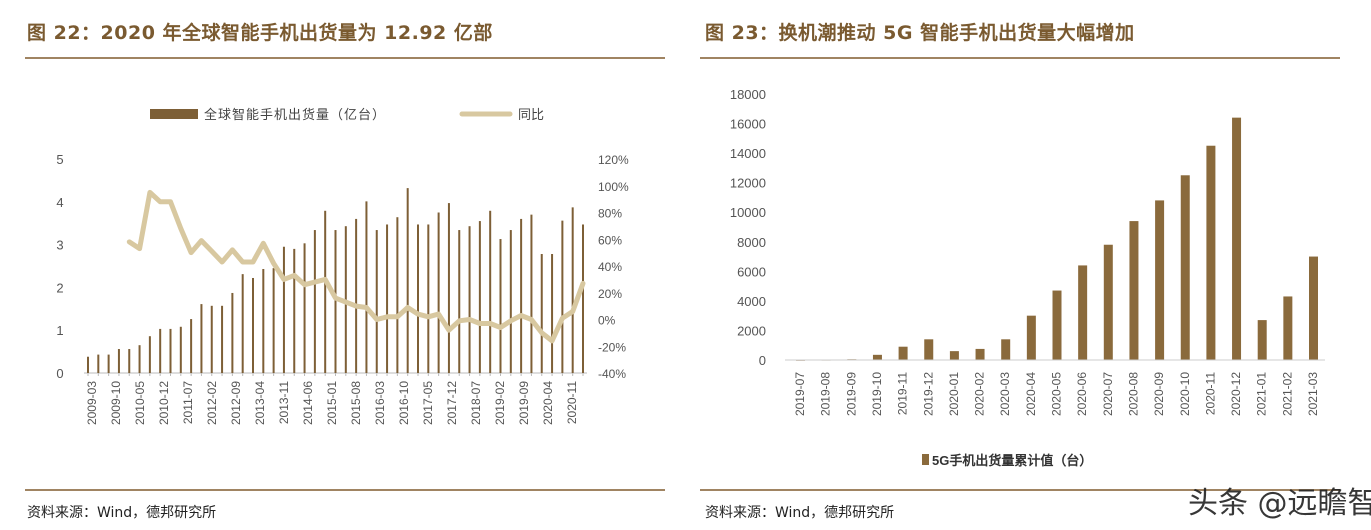 The image size is (1371, 530). Describe the element at coordinates (1287, 394) in the screenshot. I see `x-tick-label: 2021-02` at that location.